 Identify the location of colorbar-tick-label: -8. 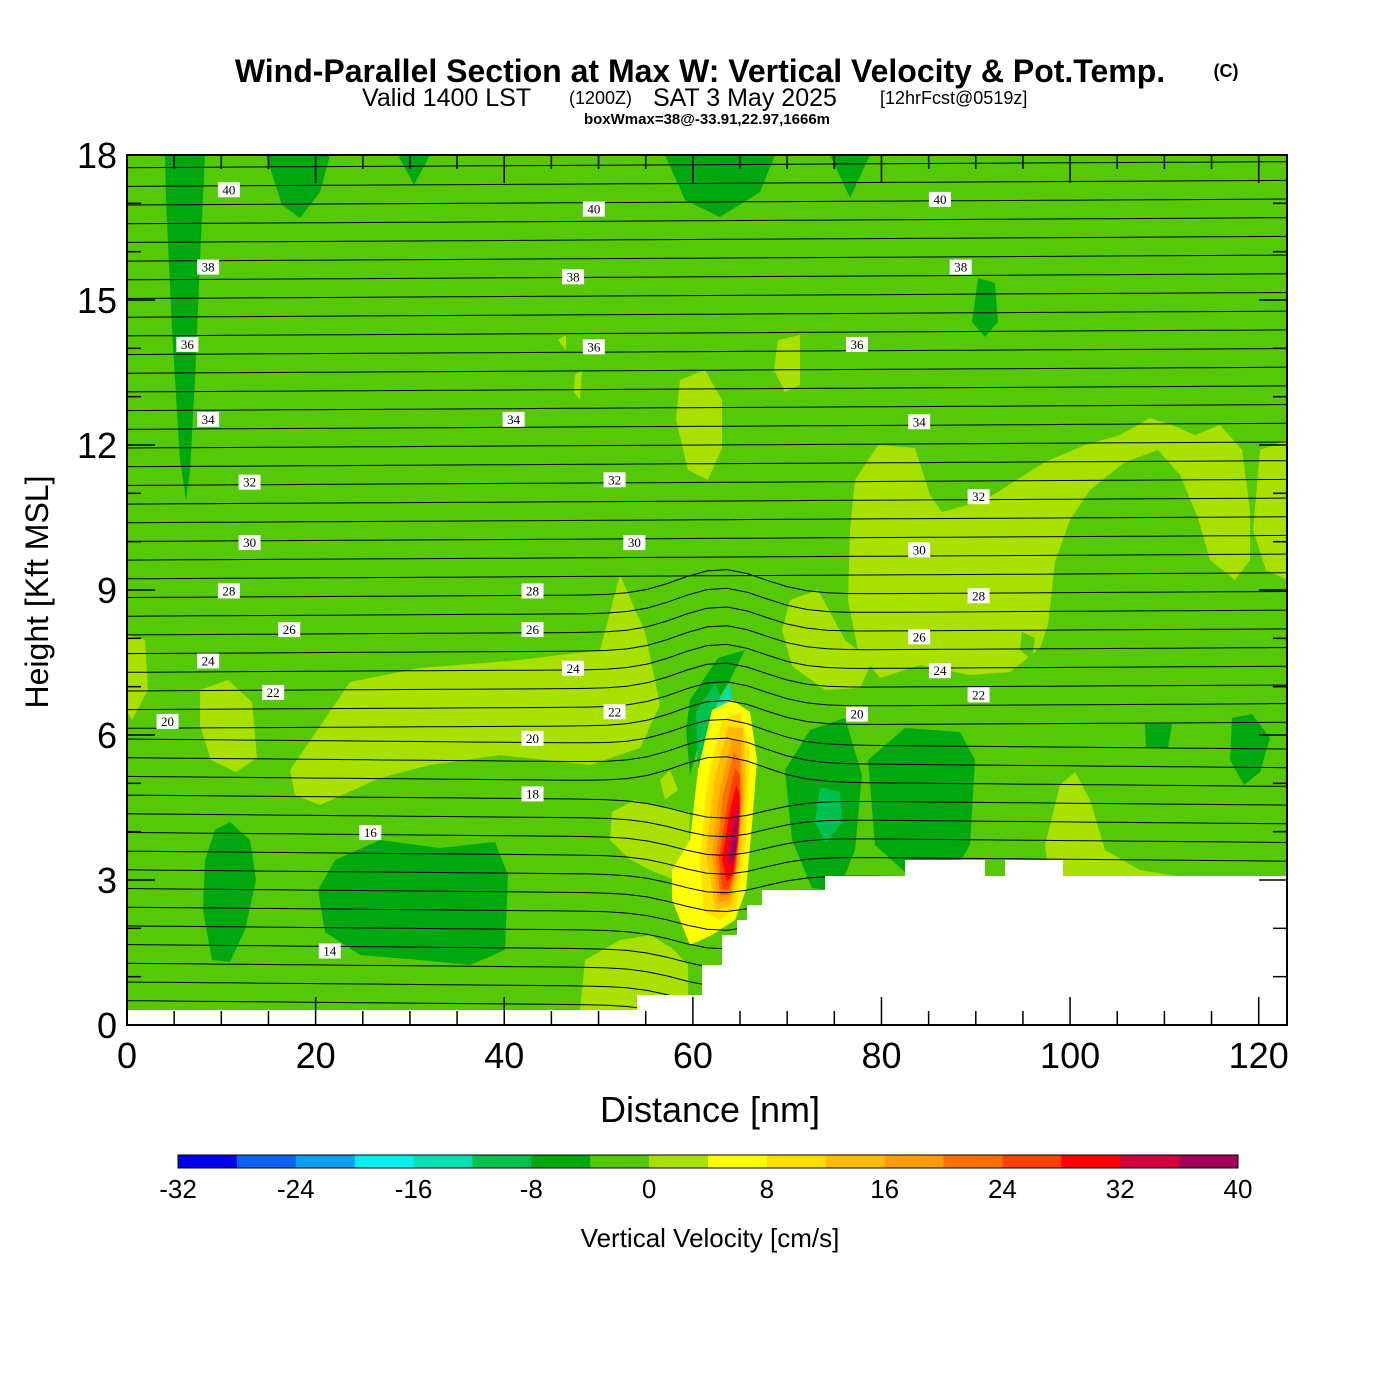
(531, 1189).